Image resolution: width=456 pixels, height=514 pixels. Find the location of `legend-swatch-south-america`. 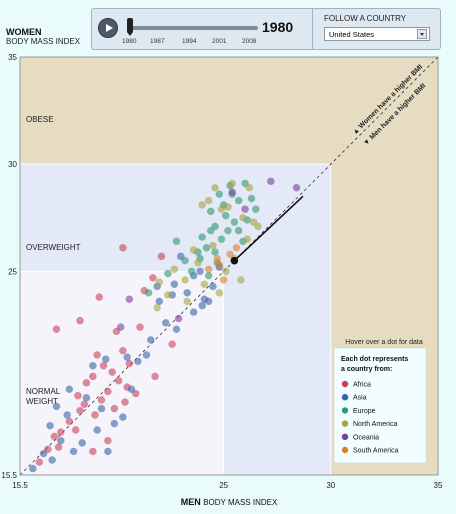

legend-swatch-south-america is located at coordinates (345, 450).